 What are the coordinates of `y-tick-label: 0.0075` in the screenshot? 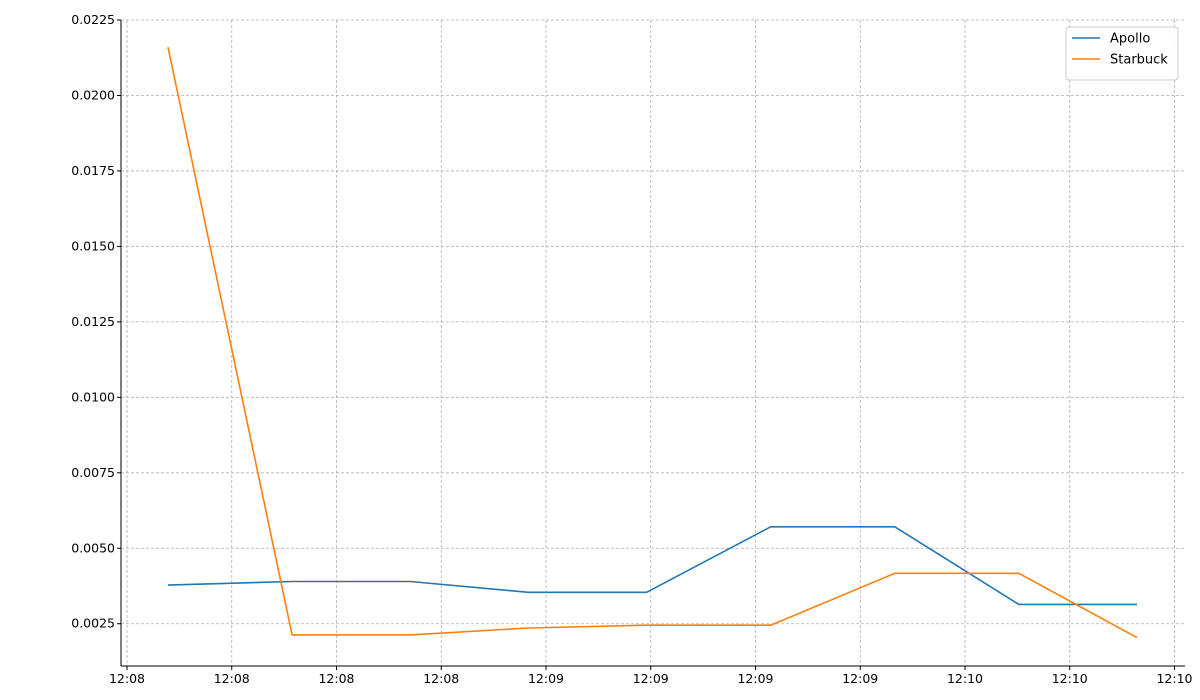 It's located at (93, 472).